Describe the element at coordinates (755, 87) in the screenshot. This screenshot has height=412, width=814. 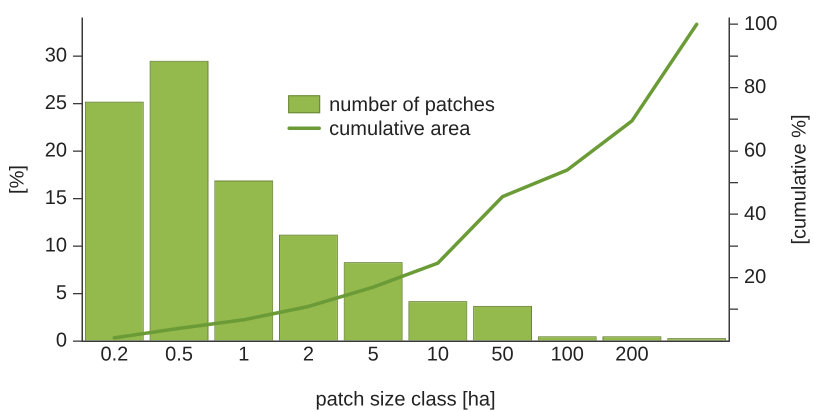
I see `y2-tick-label: 80` at that location.